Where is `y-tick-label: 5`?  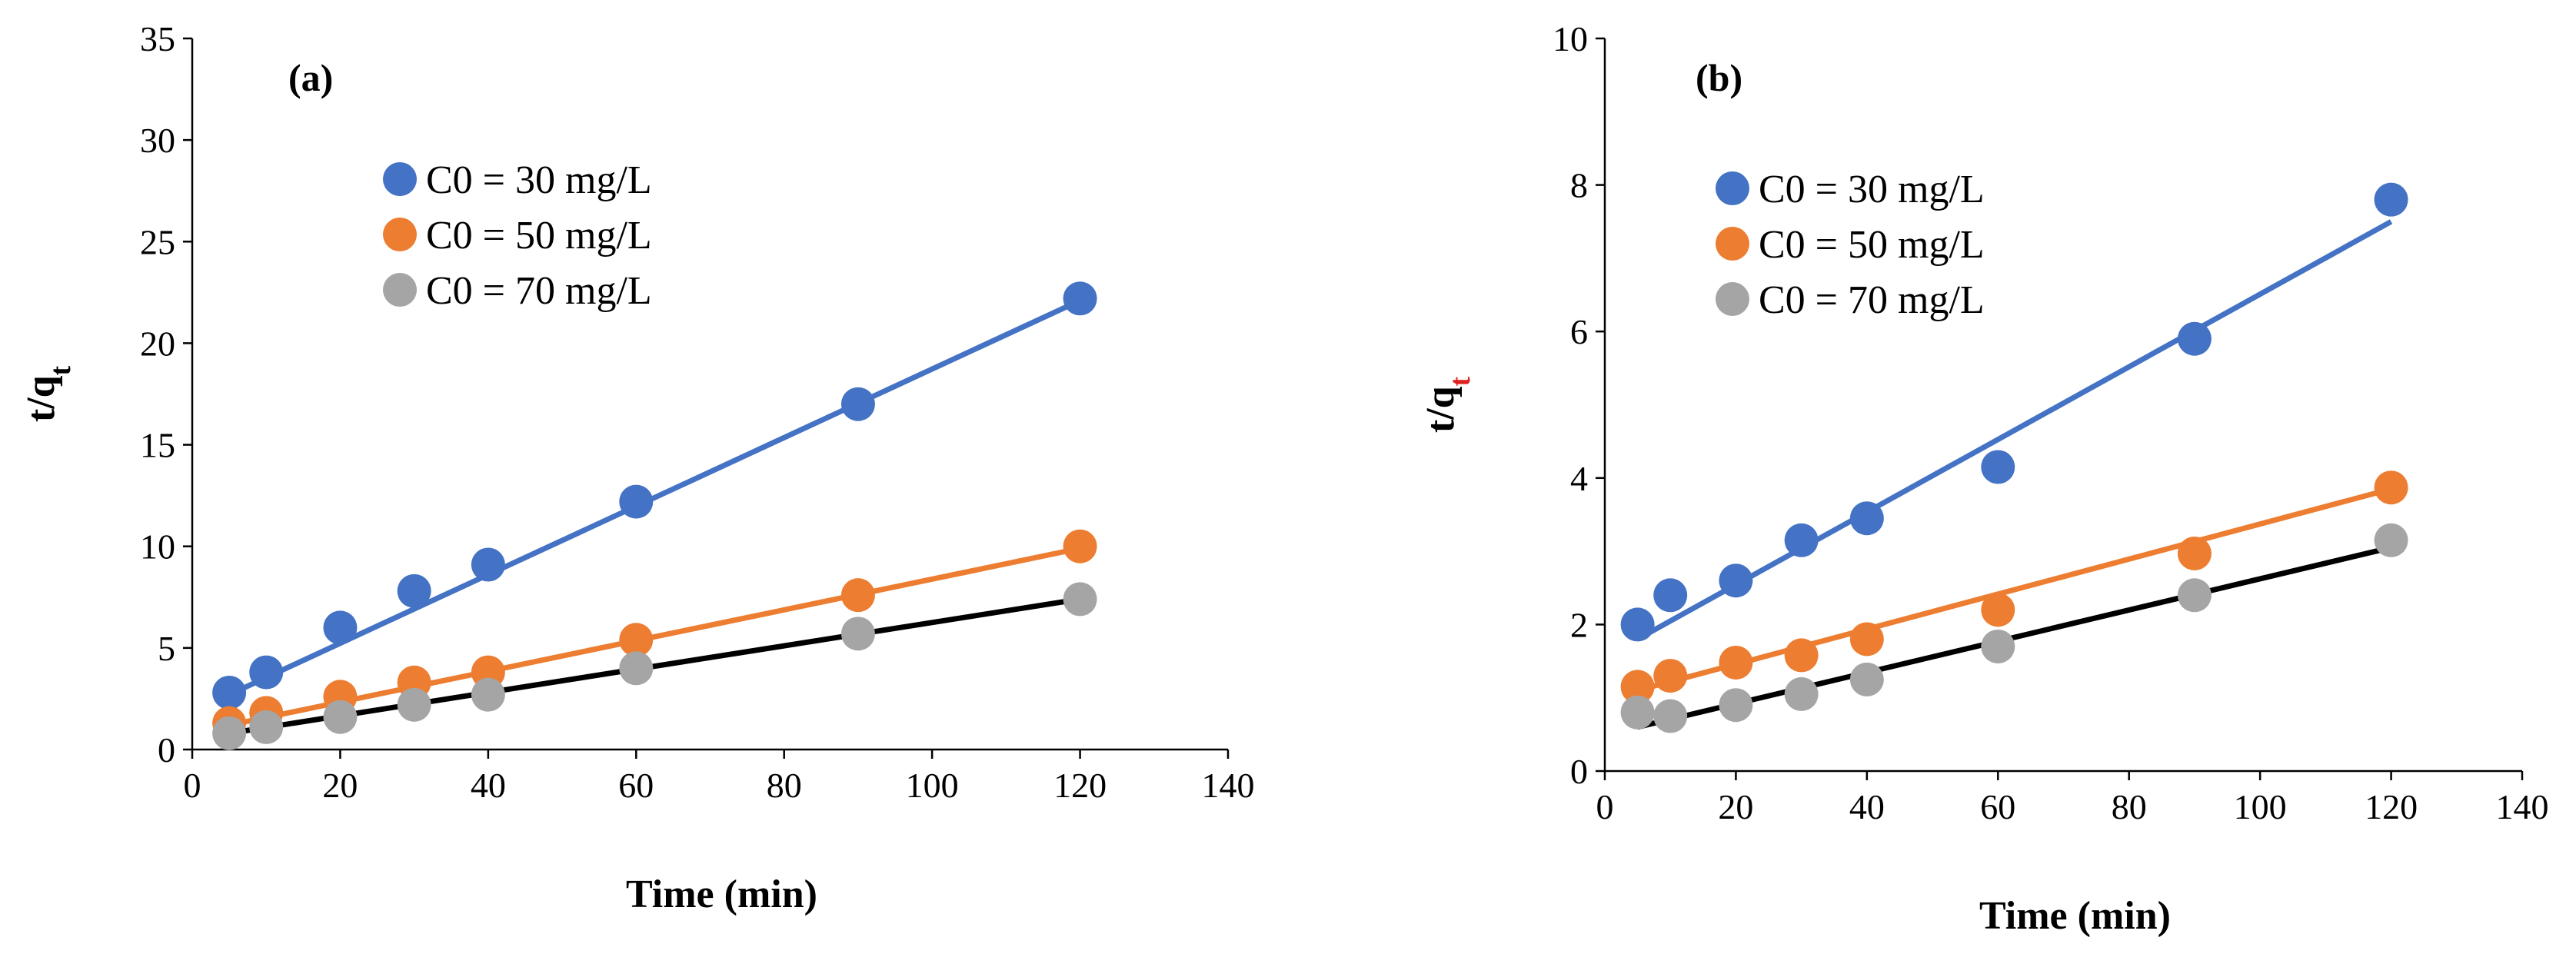 y-tick-label: 5 is located at coordinates (166, 648).